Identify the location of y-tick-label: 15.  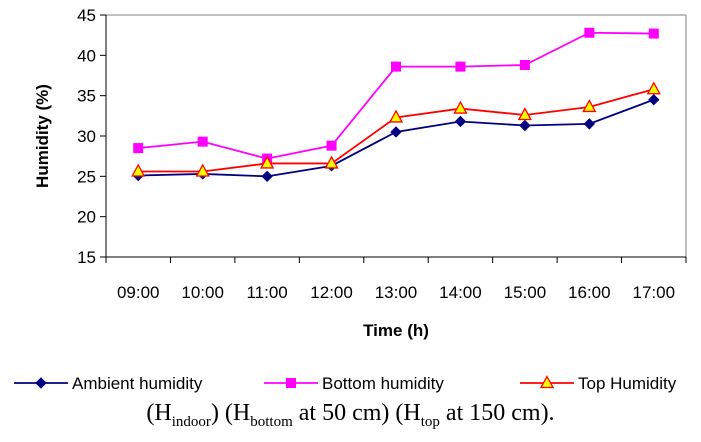
(86, 257).